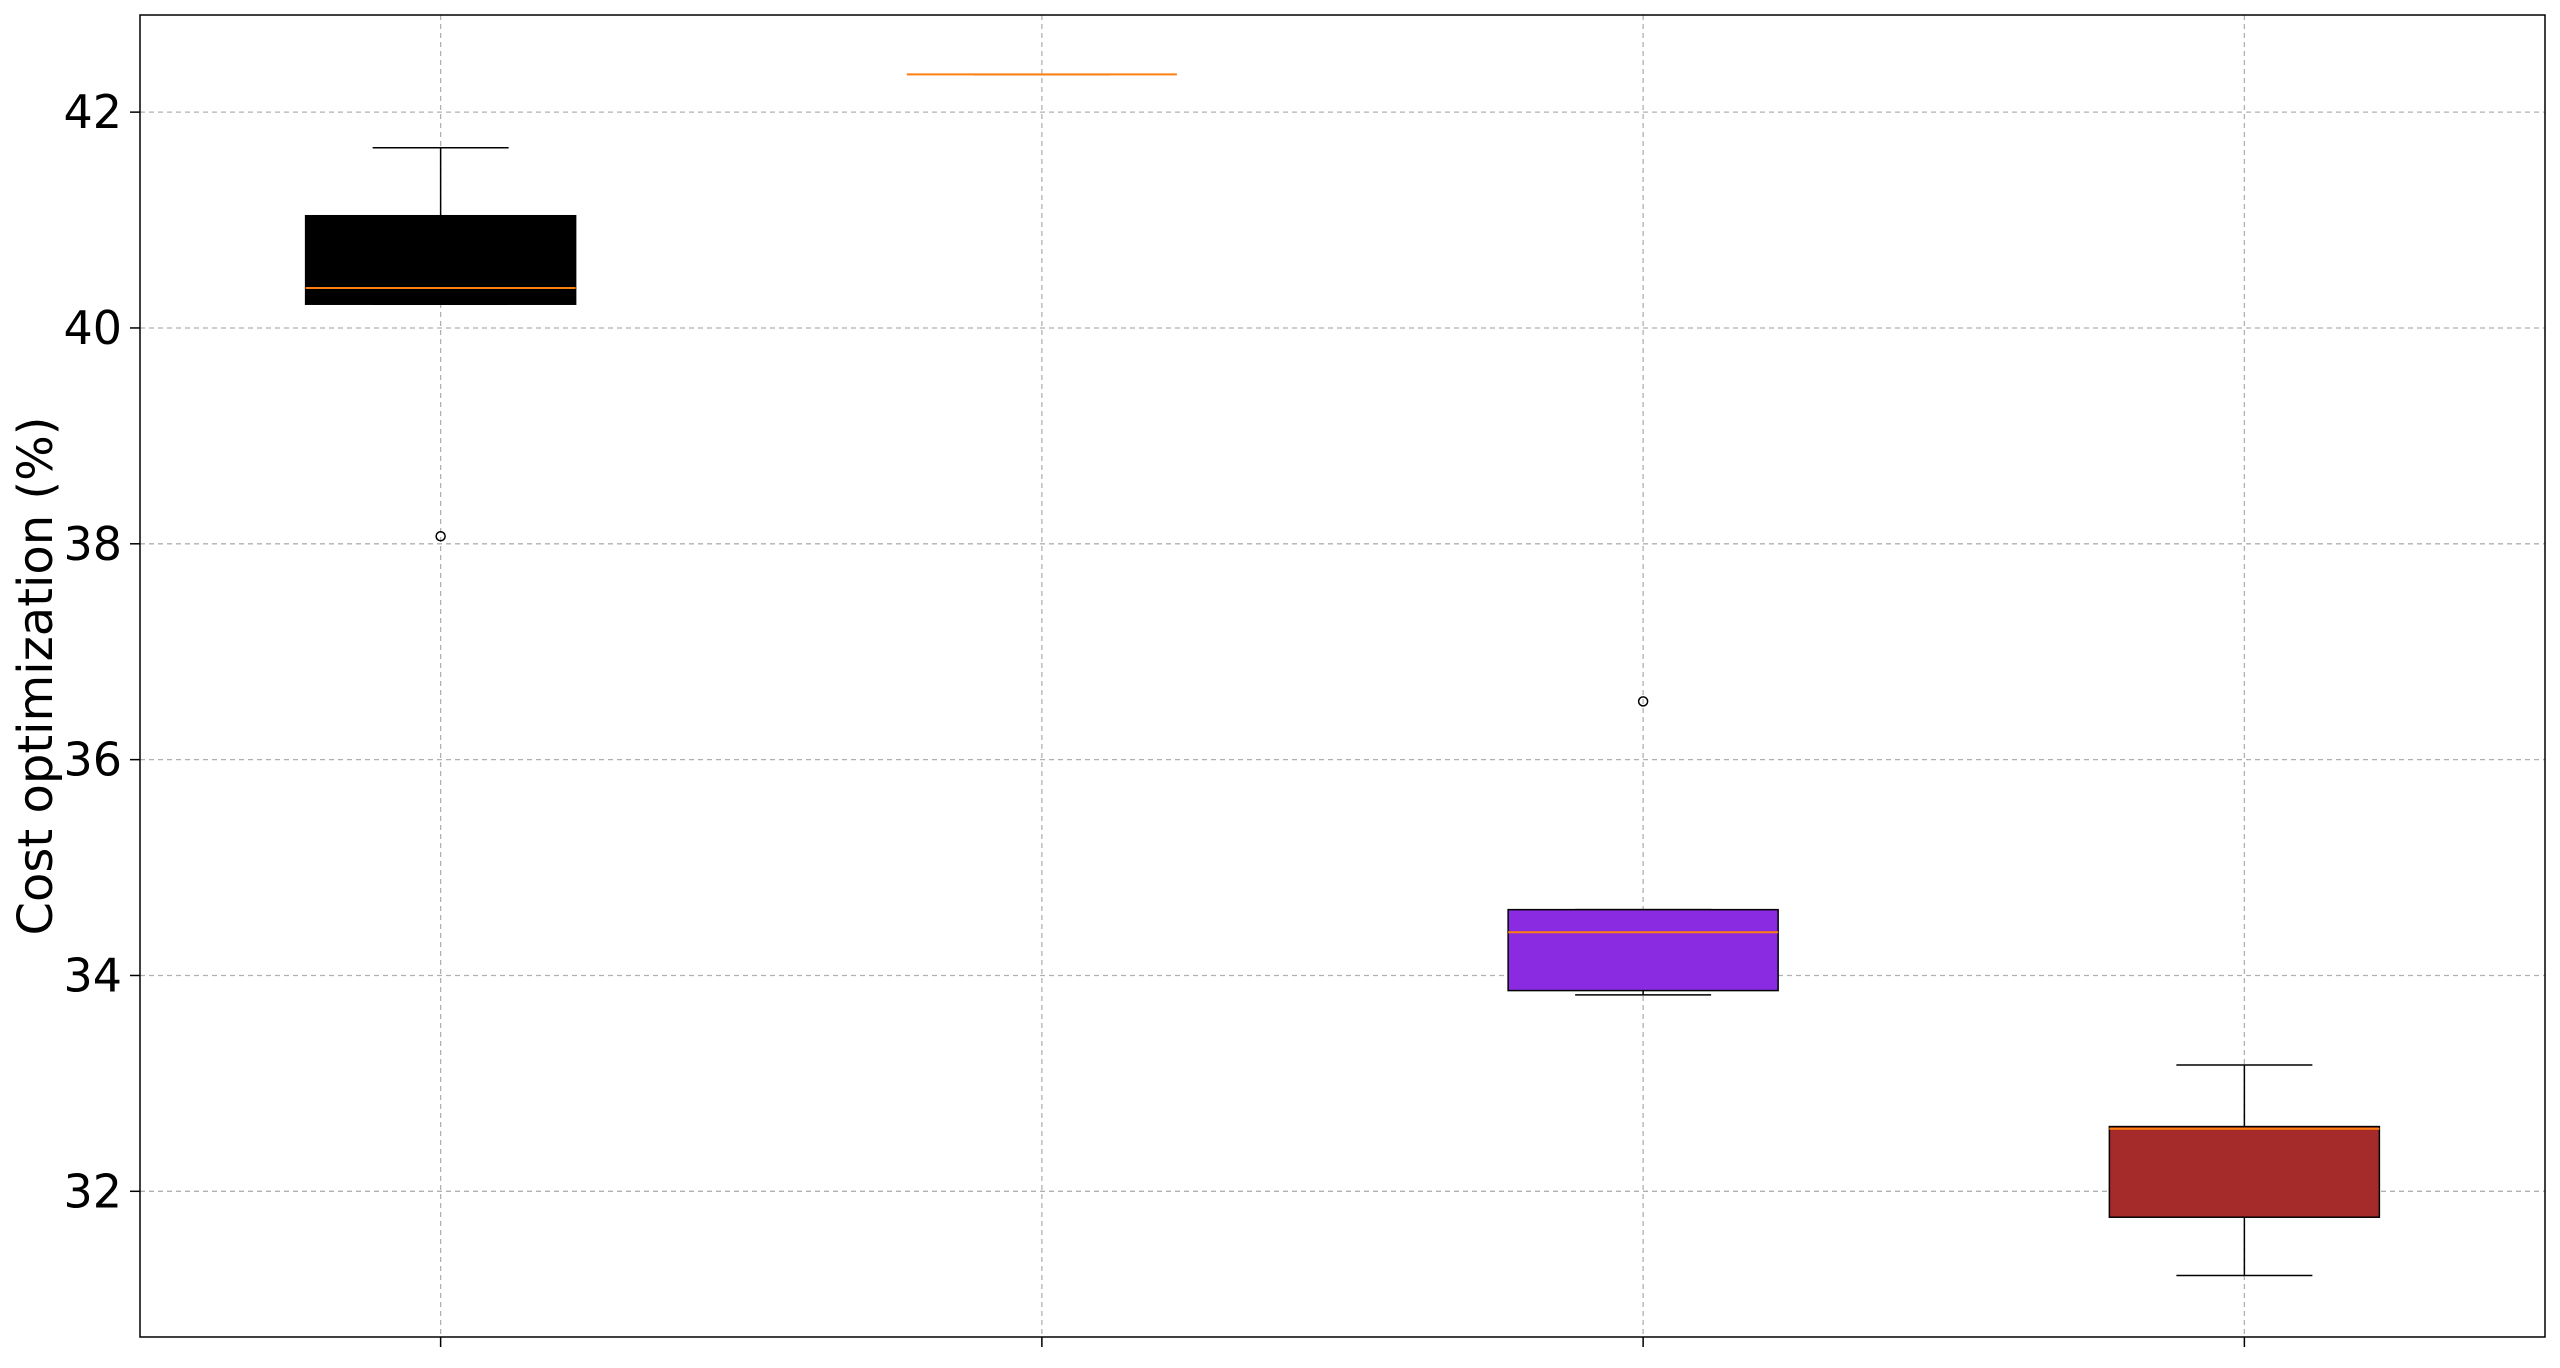  What do you see at coordinates (92, 1191) in the screenshot?
I see `y-tick-label: 32` at bounding box center [92, 1191].